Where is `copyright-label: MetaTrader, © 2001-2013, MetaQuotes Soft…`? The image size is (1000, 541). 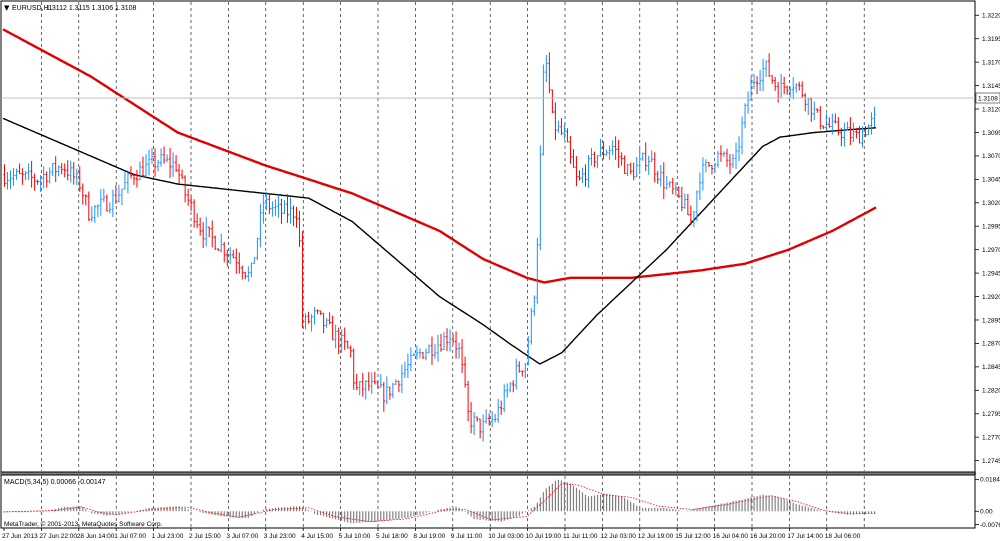
copyright-label: MetaTrader, © 2001-2013, MetaQuotes Soft… is located at coordinates (83, 524).